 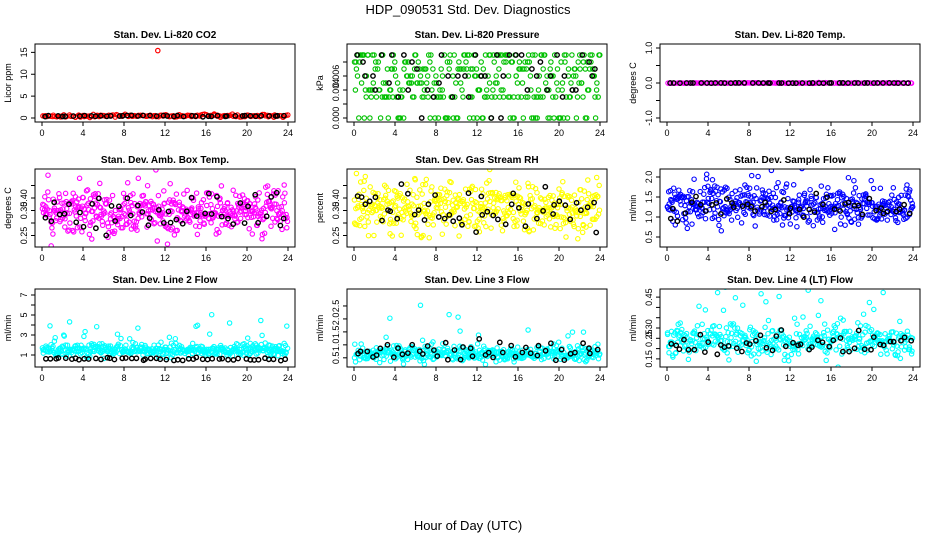 I want to click on data-point-outlier, so click(x=158, y=50).